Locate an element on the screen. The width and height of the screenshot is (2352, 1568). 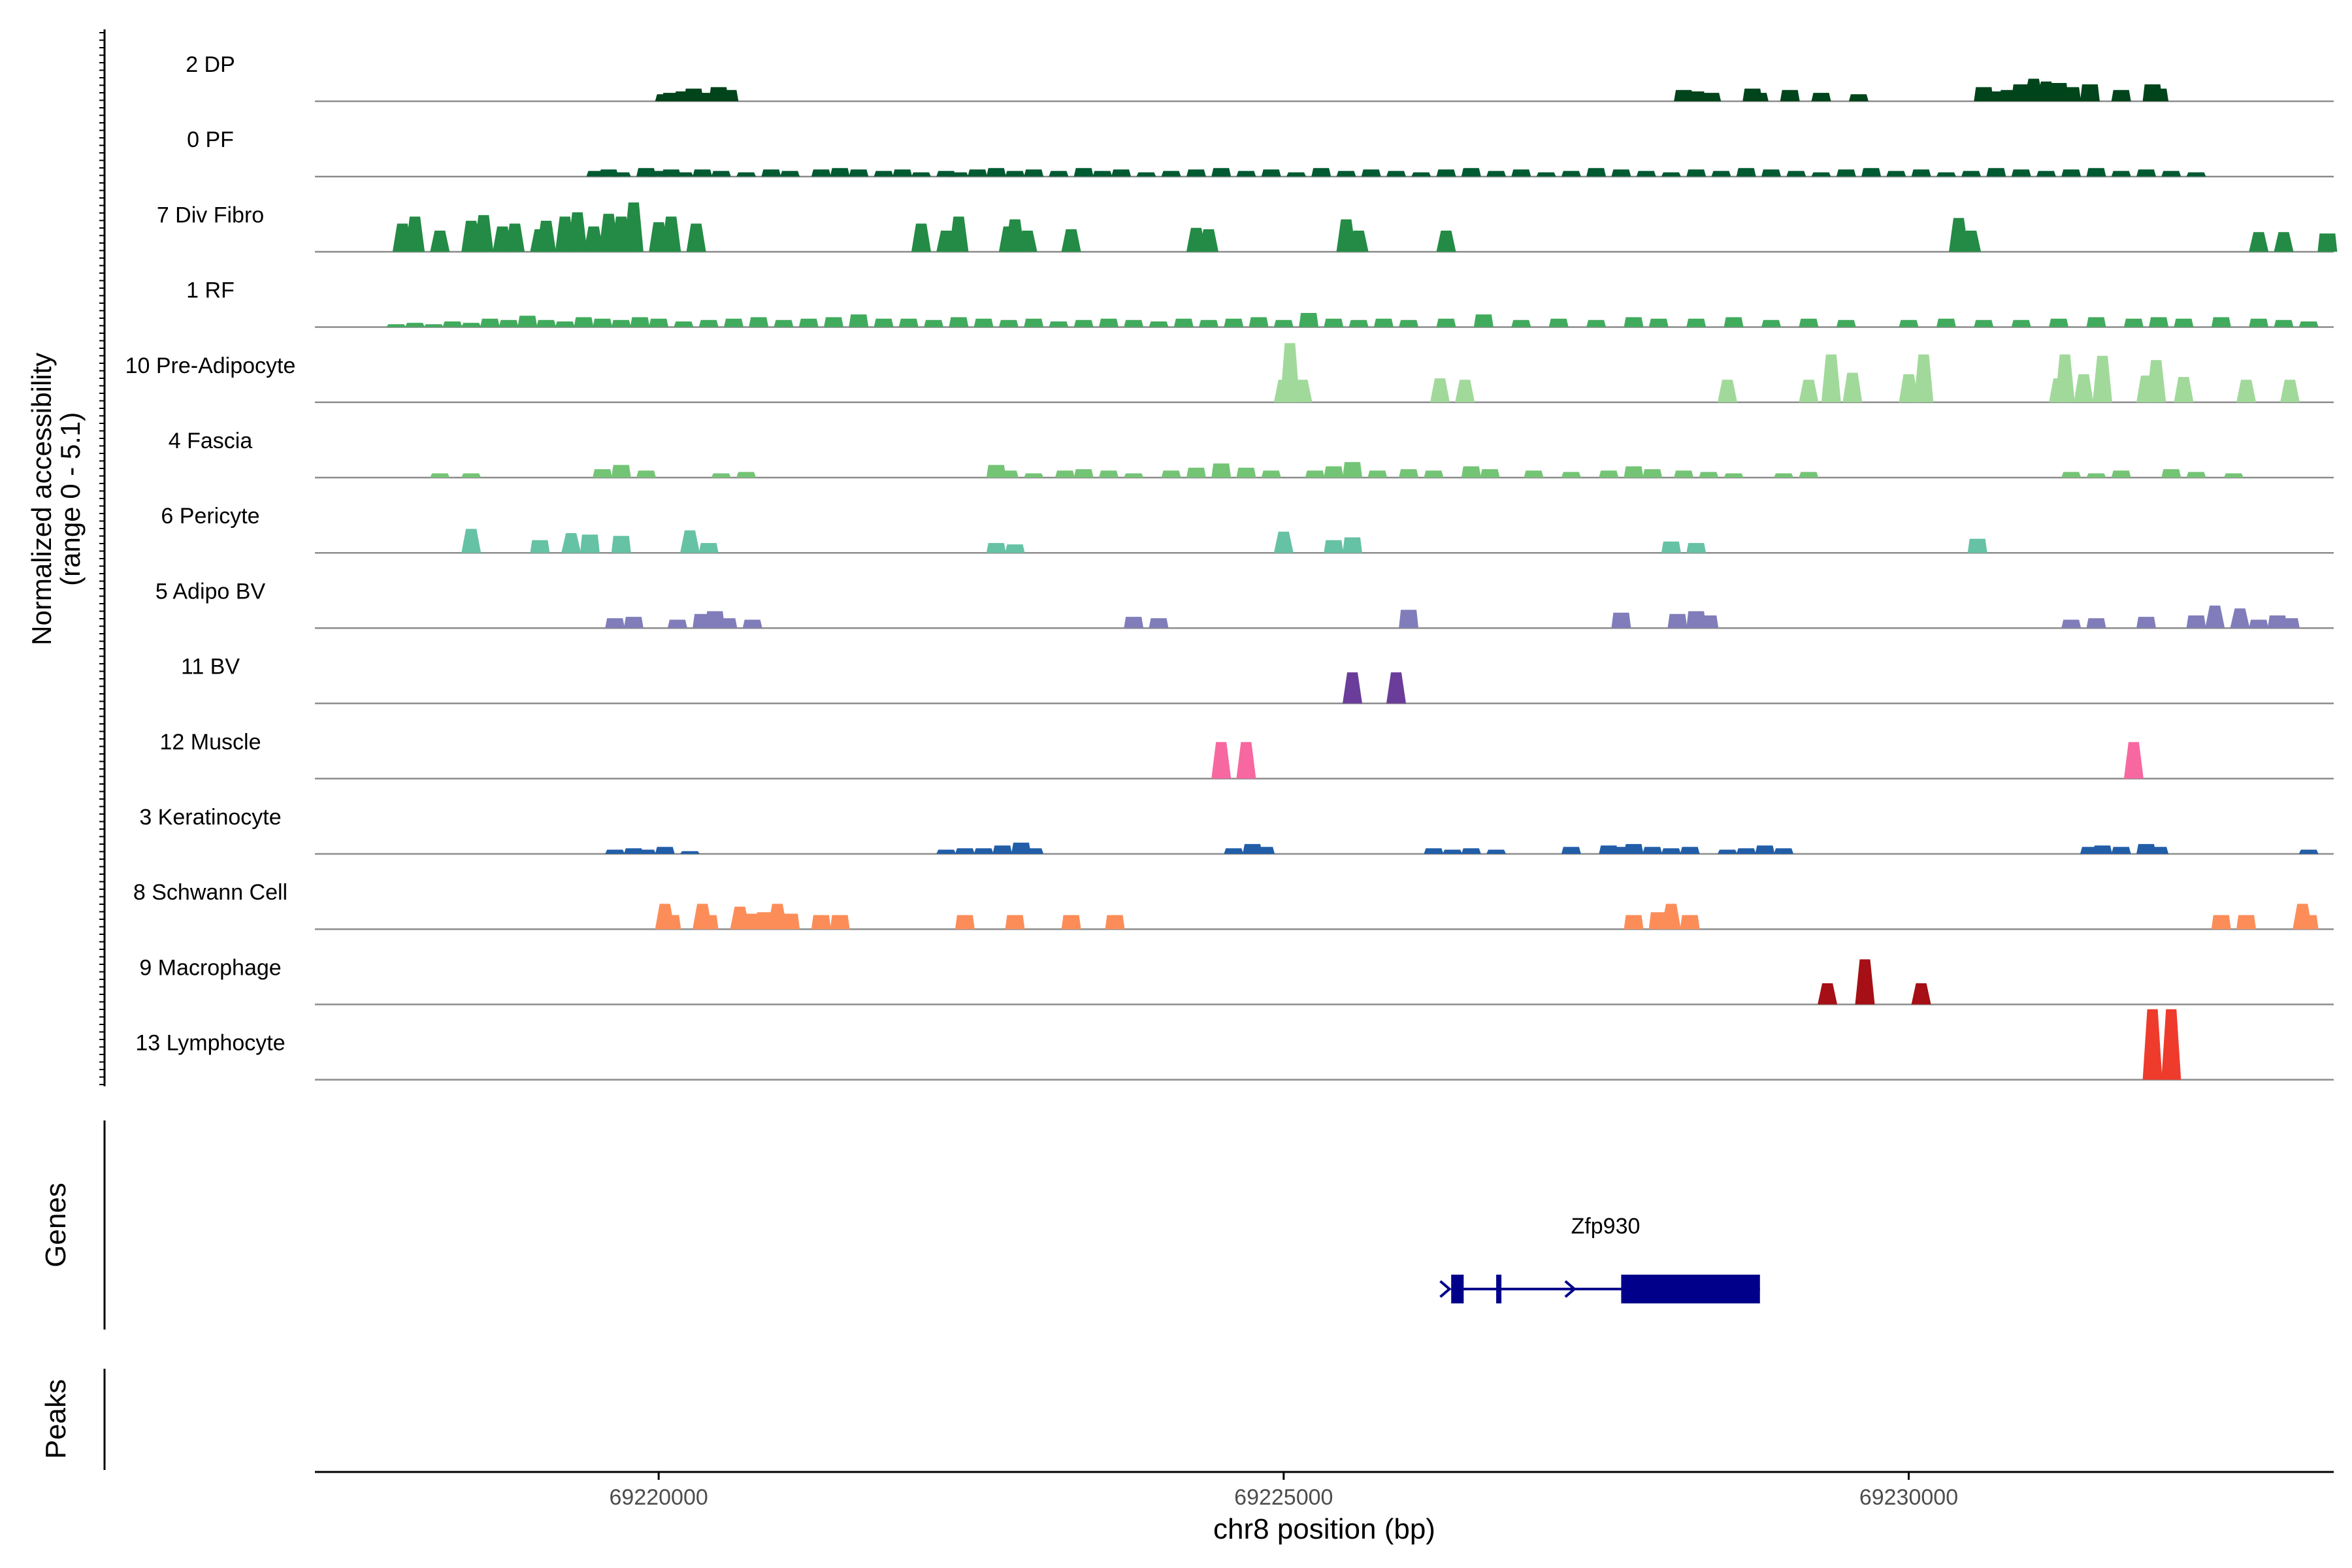
track-label: 9 Macrophage is located at coordinates (210, 967).